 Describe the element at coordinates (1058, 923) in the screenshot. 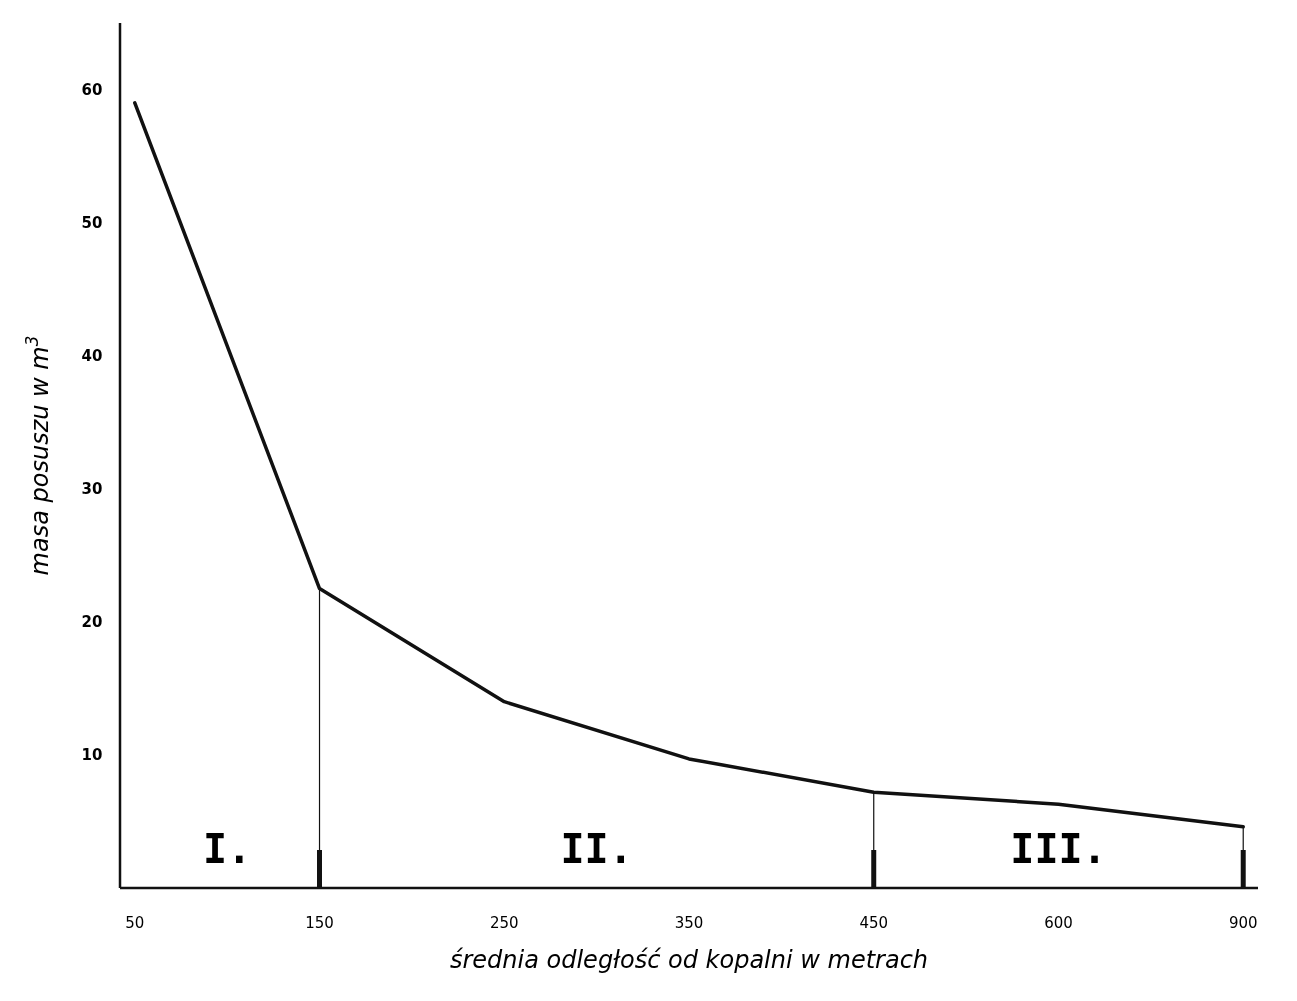

I see `x-tick-label: 600` at that location.